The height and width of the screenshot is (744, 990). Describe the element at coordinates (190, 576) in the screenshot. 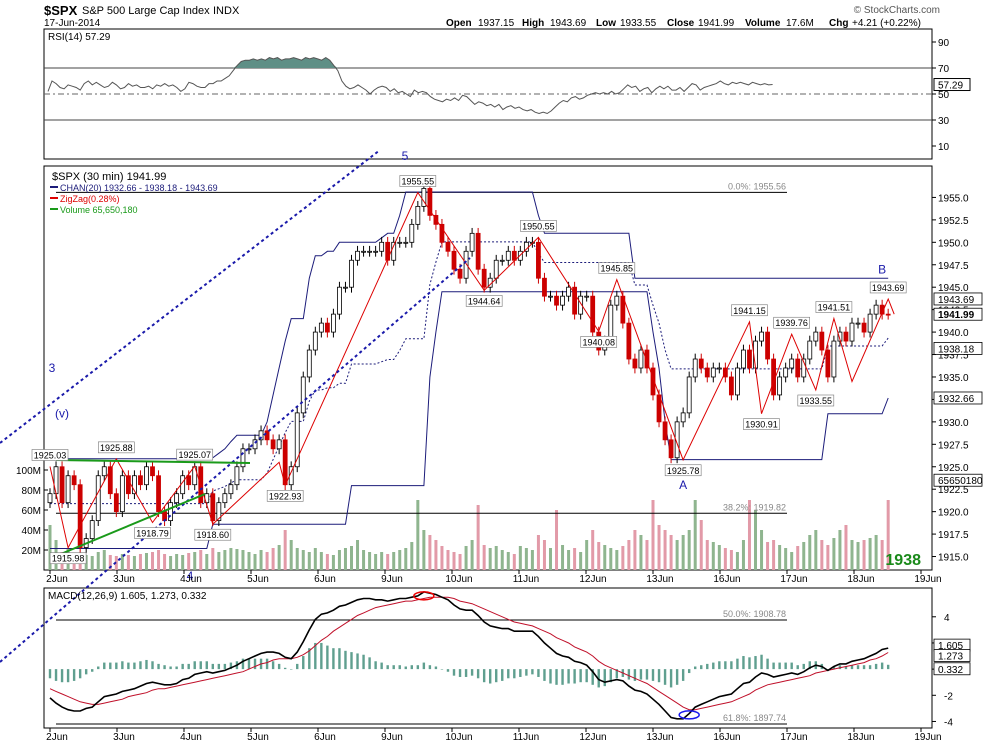

I see `elliott-wave-label: 4` at that location.